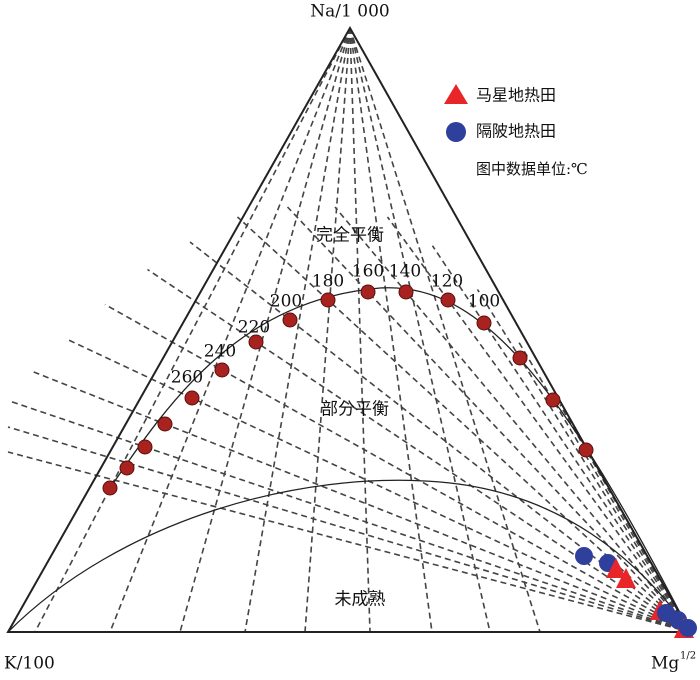  Describe the element at coordinates (360, 599) in the screenshot. I see `region-label: 未成熟` at that location.